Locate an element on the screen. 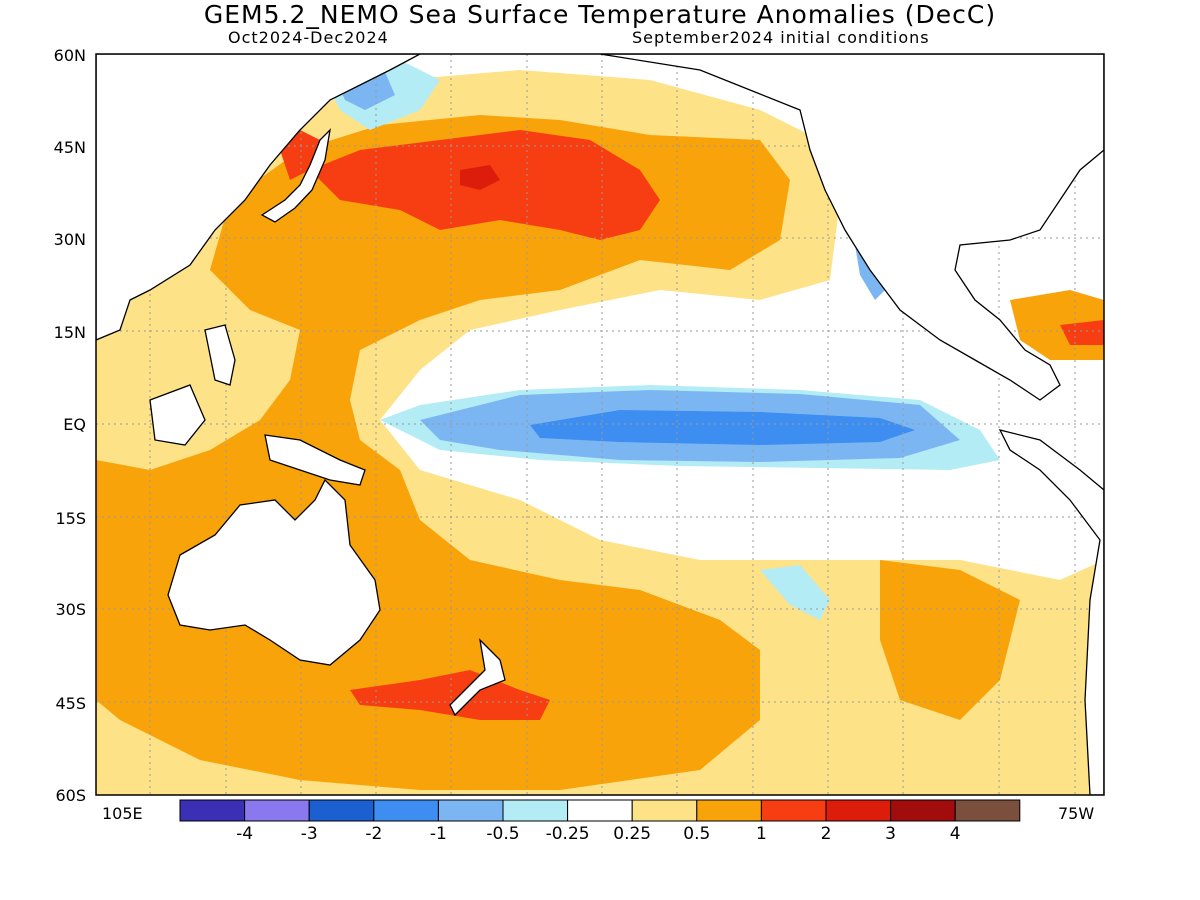  colorbar-tick-label: -1 is located at coordinates (438, 834).